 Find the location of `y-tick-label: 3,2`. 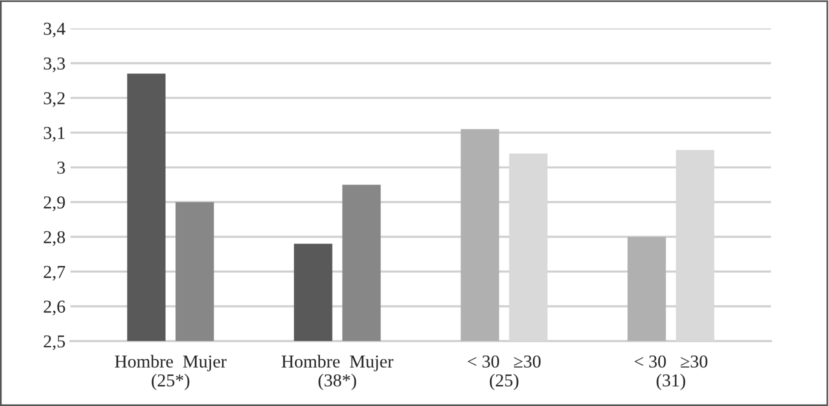

y-tick-label: 3,2 is located at coordinates (54, 99).